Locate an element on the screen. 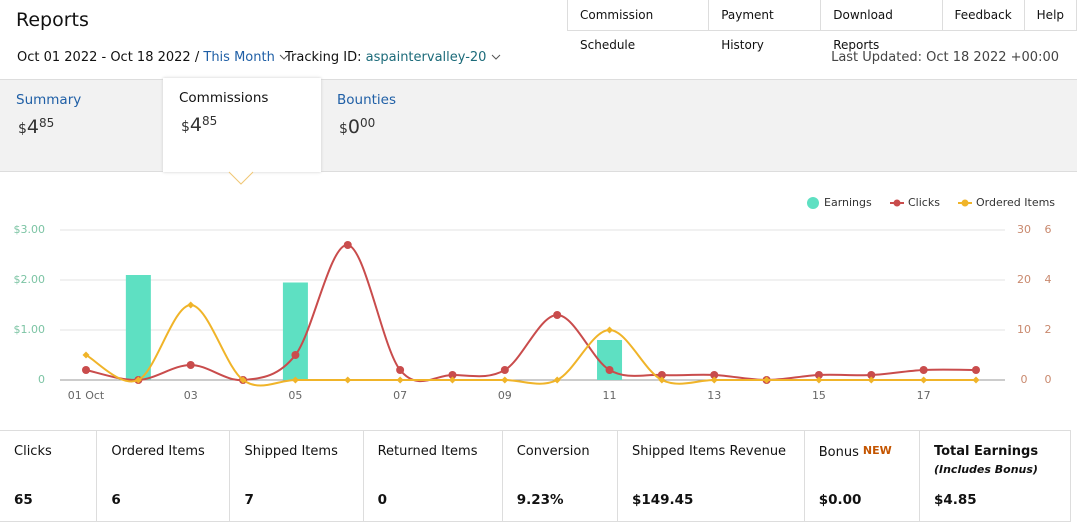  stat-label-text: Total Earnings is located at coordinates (986, 451).